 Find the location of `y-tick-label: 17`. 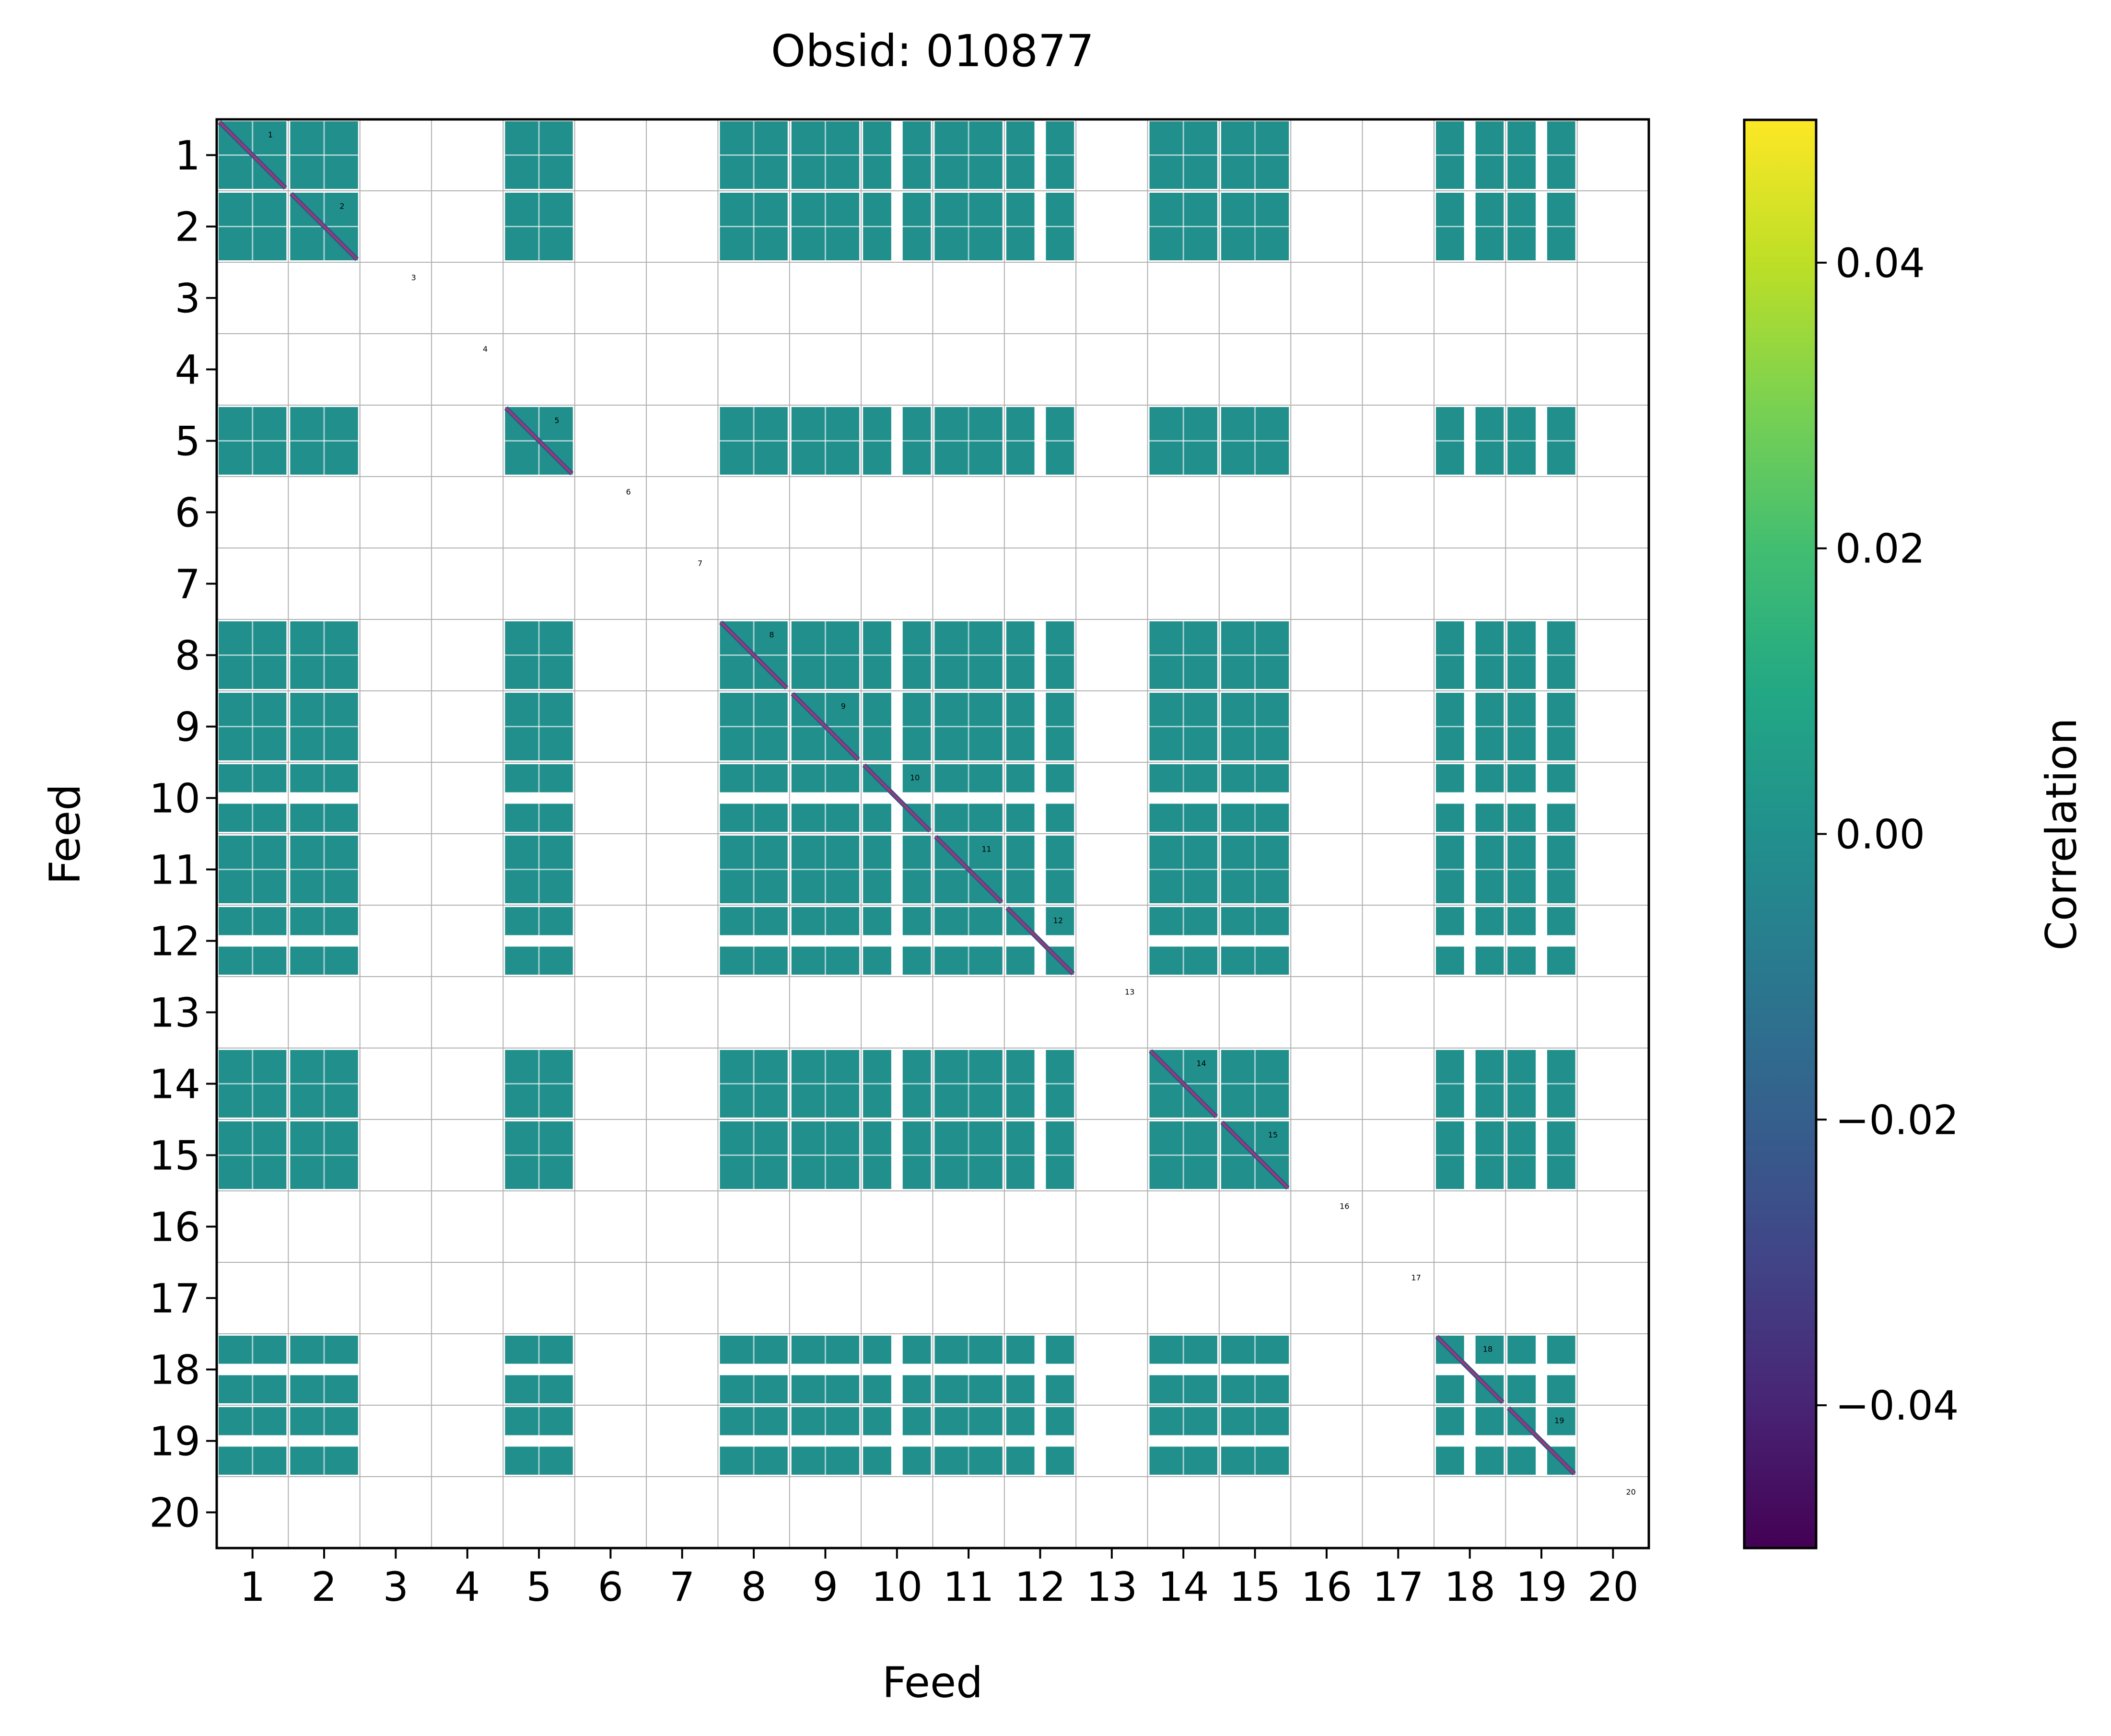

y-tick-label: 17 is located at coordinates (174, 1298).